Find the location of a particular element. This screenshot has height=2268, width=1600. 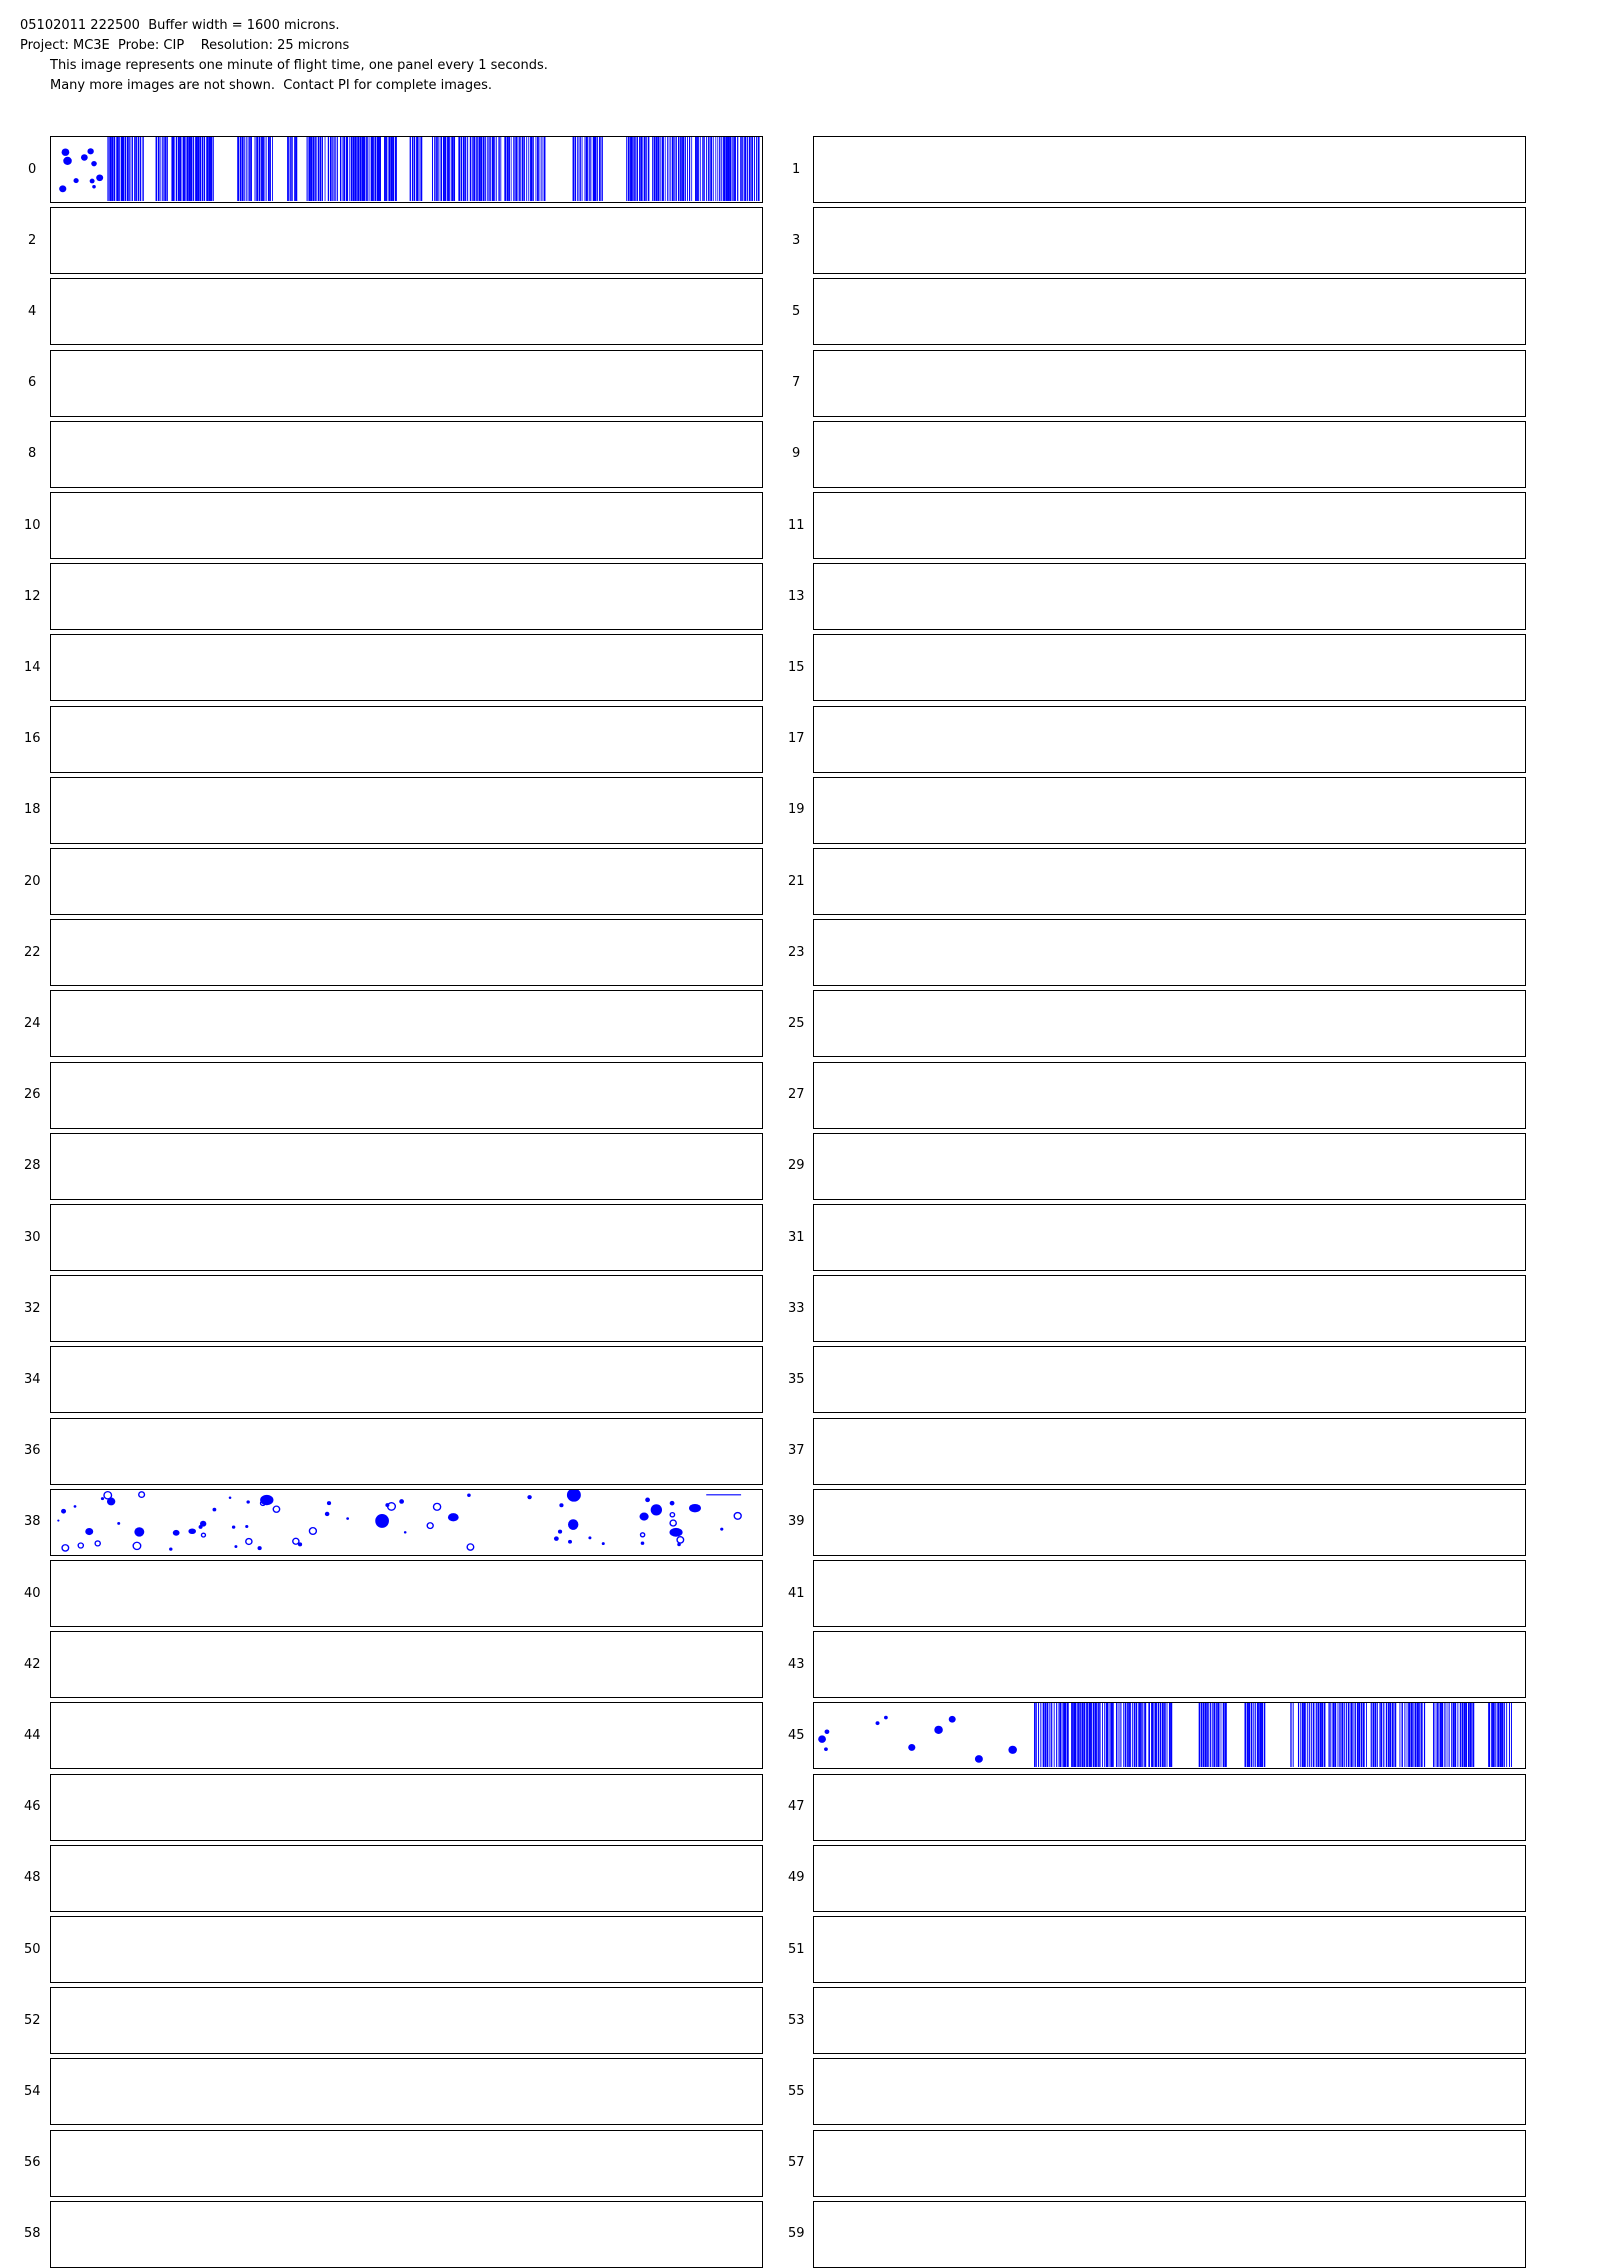

panel-number: 12 is located at coordinates (32, 596).